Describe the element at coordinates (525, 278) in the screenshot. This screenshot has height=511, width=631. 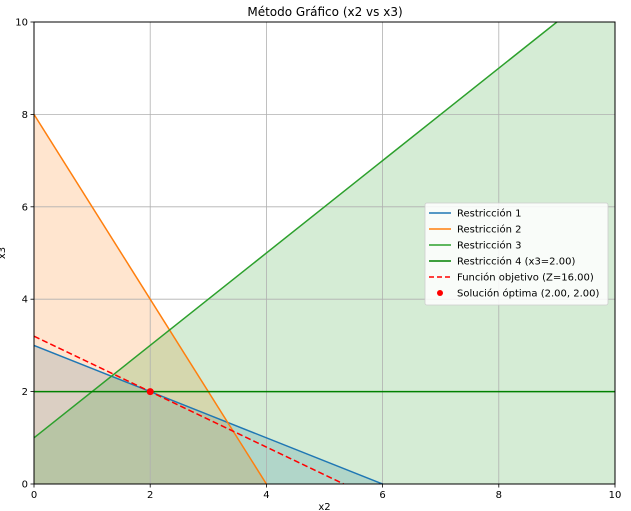
I see `legend-label: Función objetivo (Z=16.00)` at that location.